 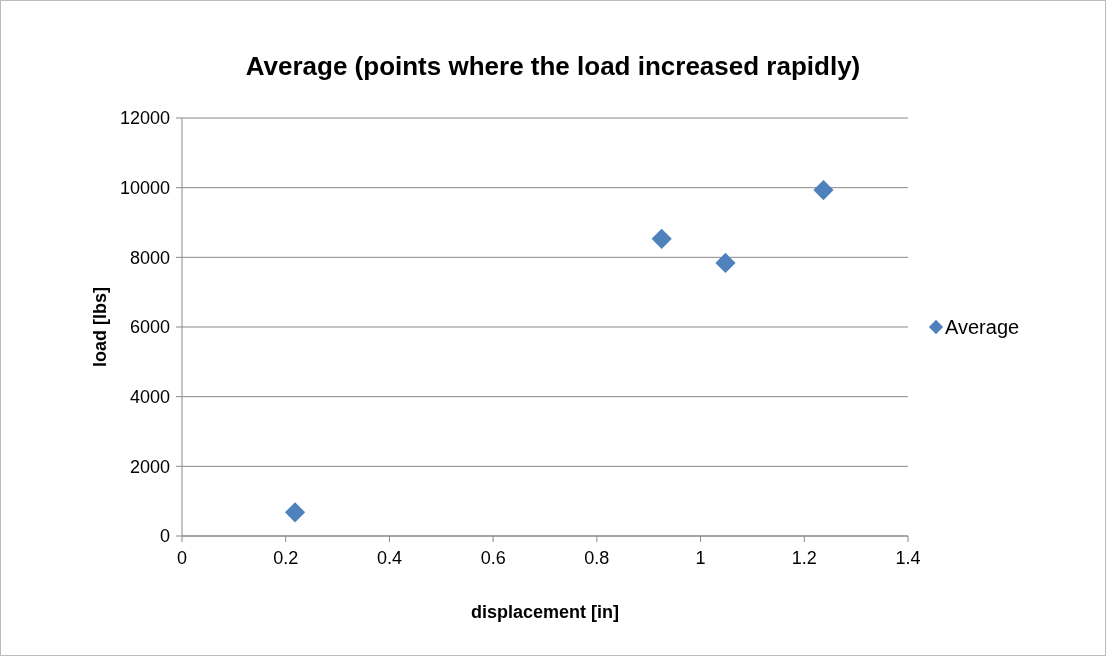 I want to click on y-tick-label: 4000, so click(x=149, y=396).